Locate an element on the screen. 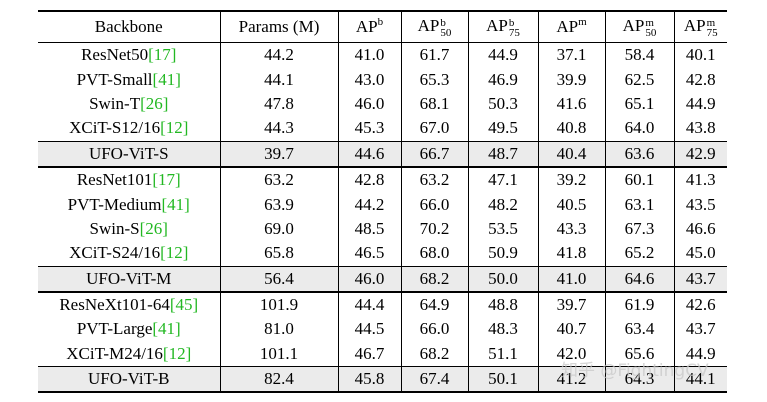 Image resolution: width=767 pixels, height=402 pixels. apb50-cell: 66.0 is located at coordinates (434, 329).